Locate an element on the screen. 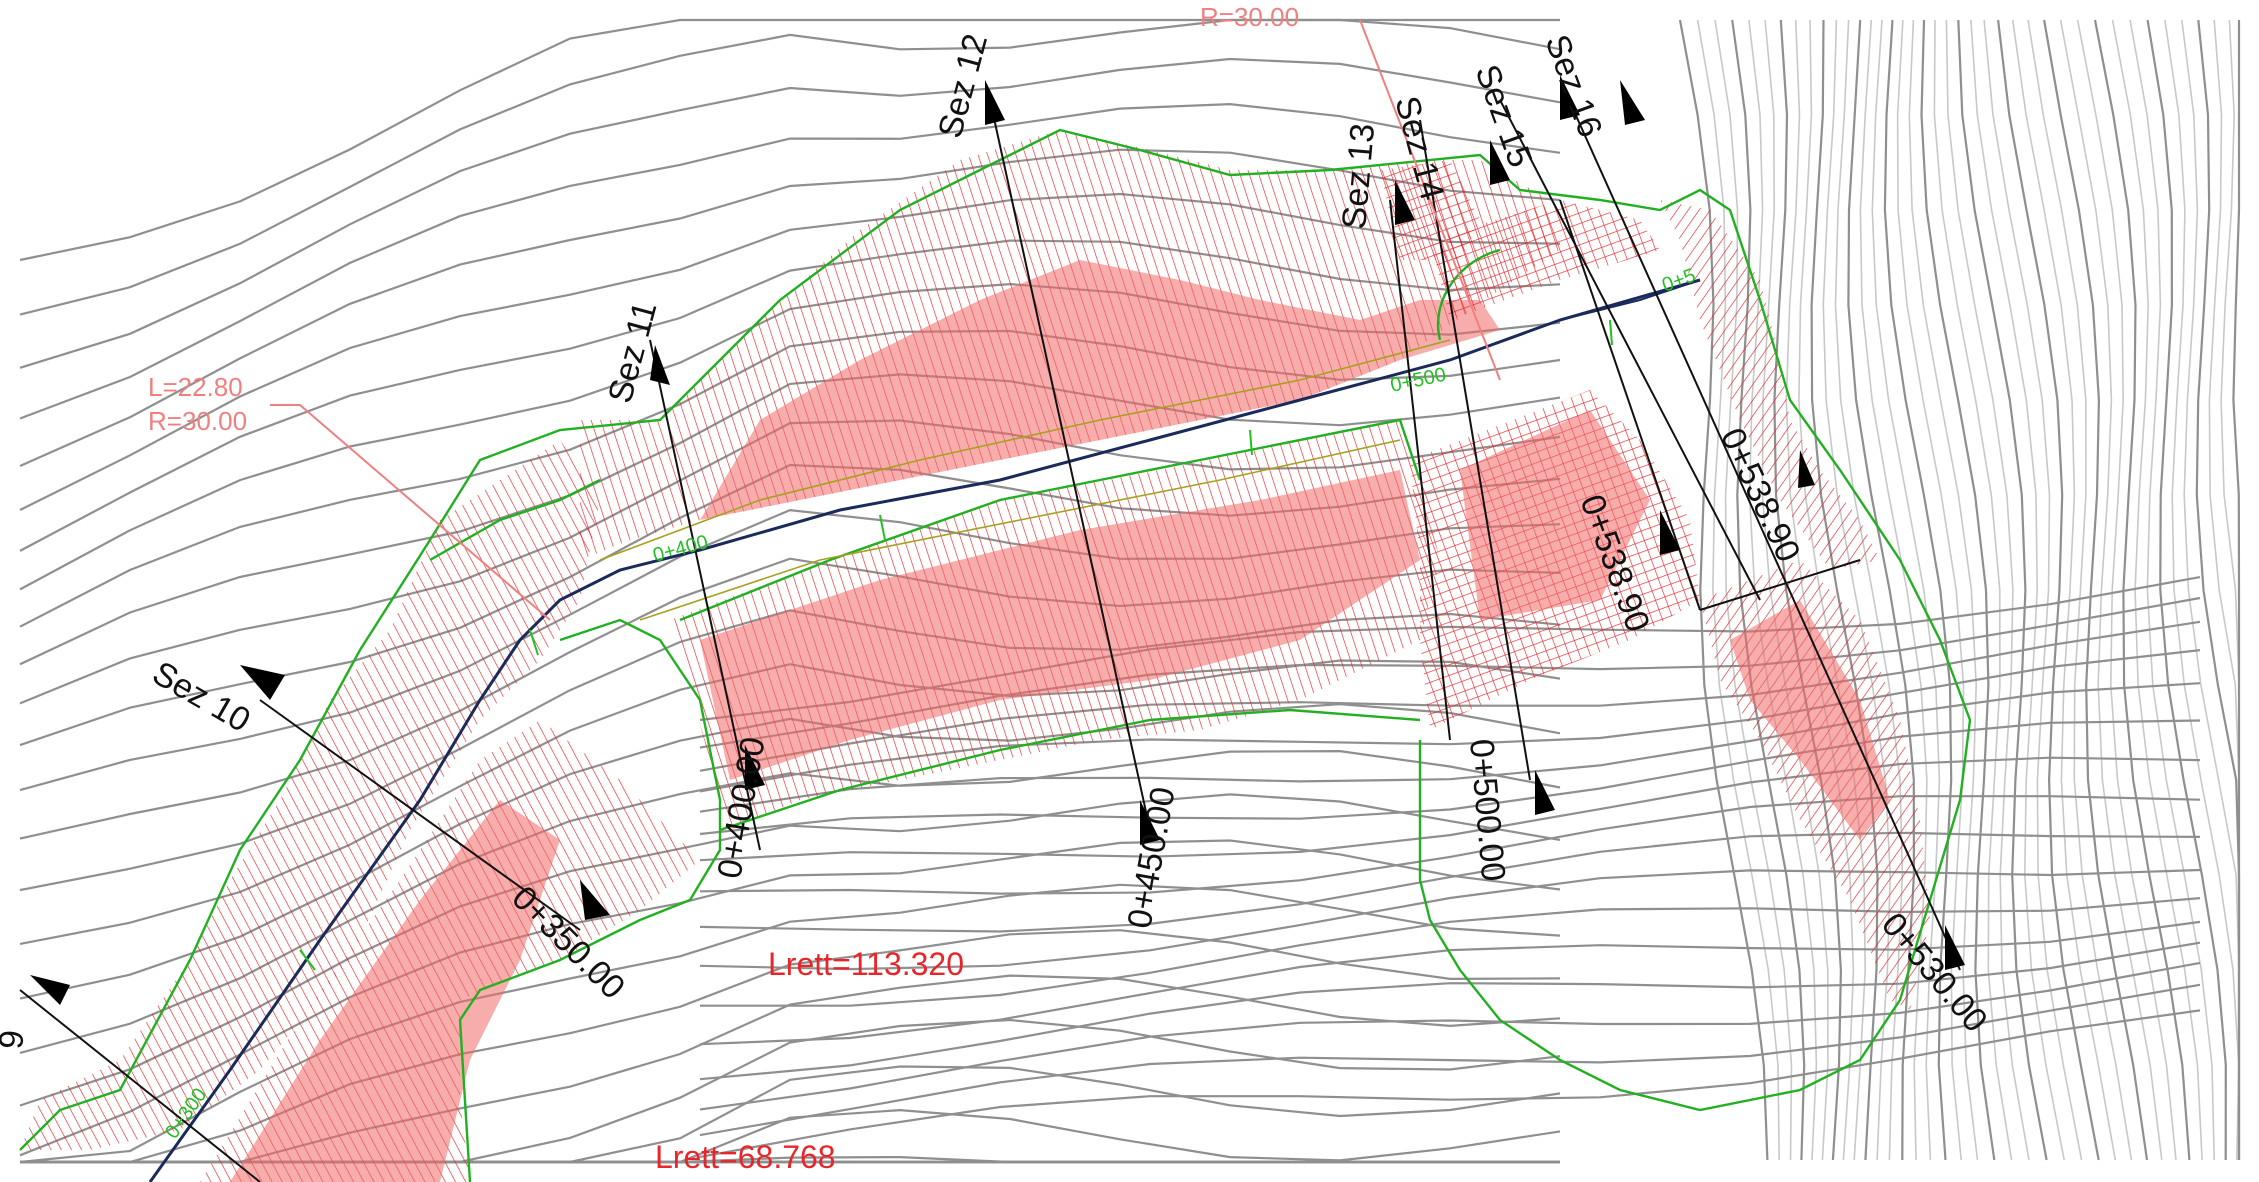  fill-area-north-dense is located at coordinates (1100, 390).